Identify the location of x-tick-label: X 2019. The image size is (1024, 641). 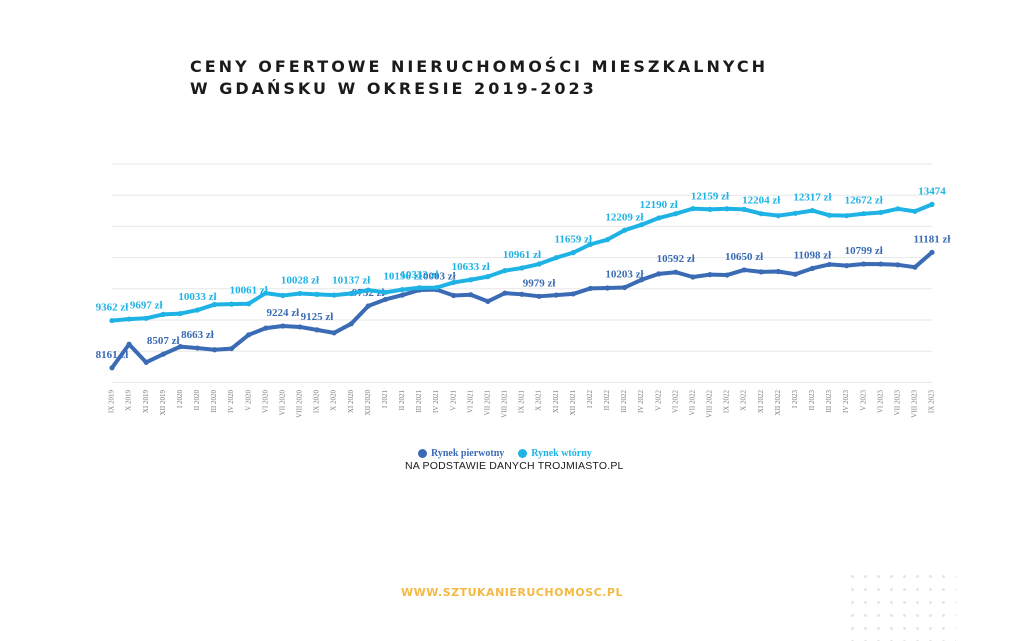
(129, 400).